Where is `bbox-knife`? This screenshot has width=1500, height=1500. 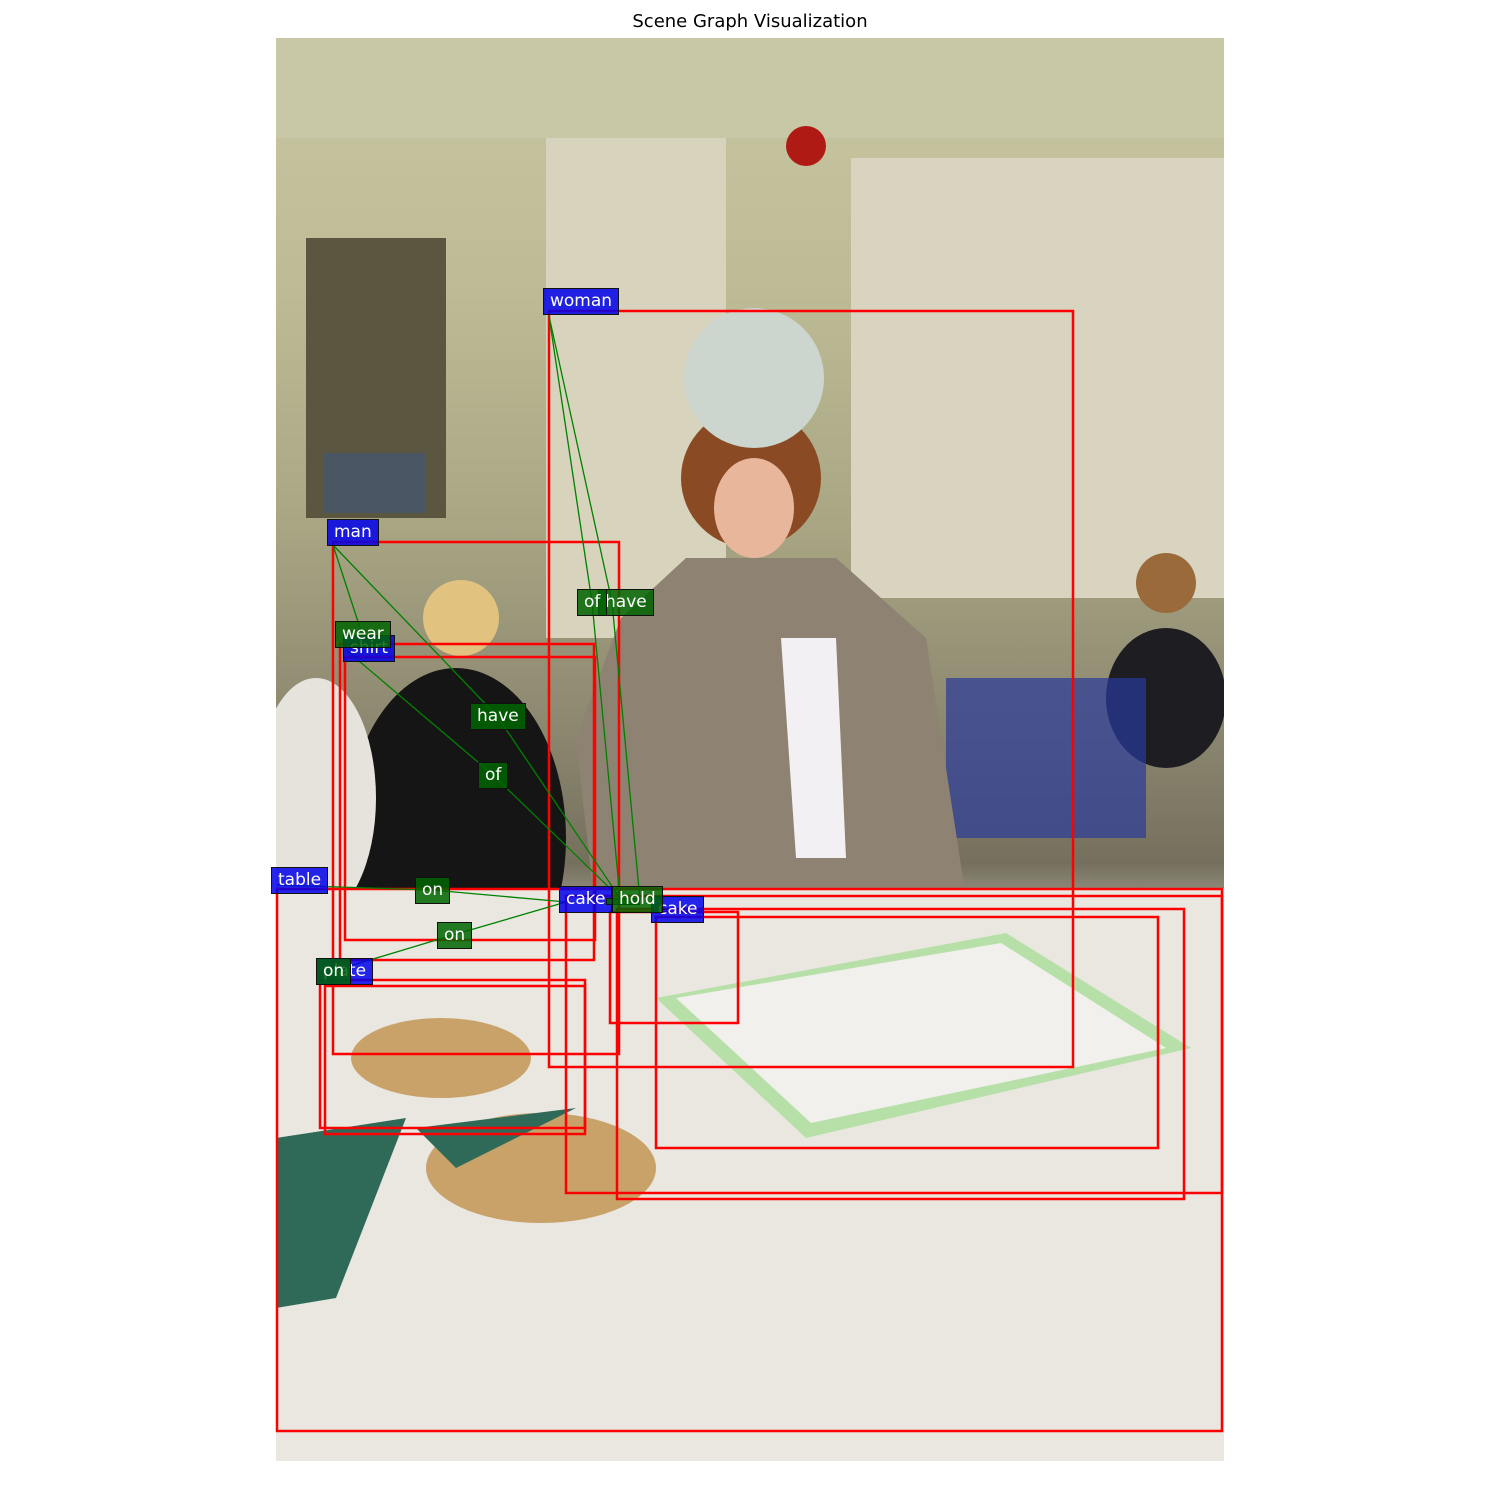 bbox-knife is located at coordinates (674, 967).